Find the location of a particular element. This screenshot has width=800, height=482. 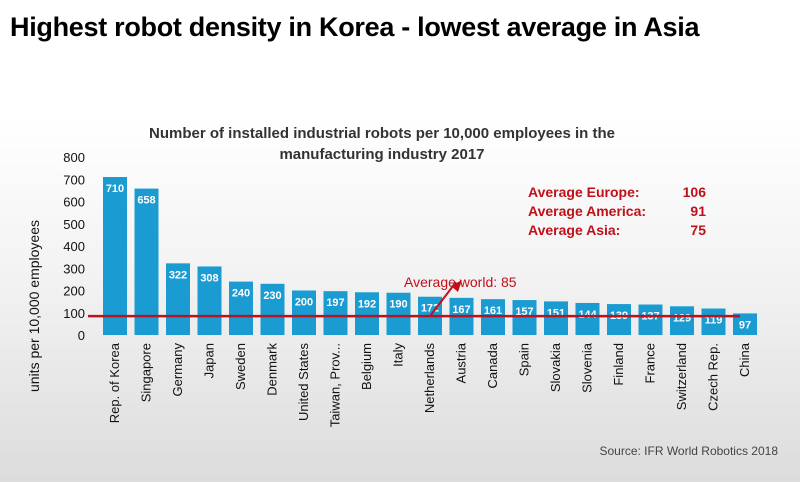

bar-value-label: 97 is located at coordinates (745, 325).